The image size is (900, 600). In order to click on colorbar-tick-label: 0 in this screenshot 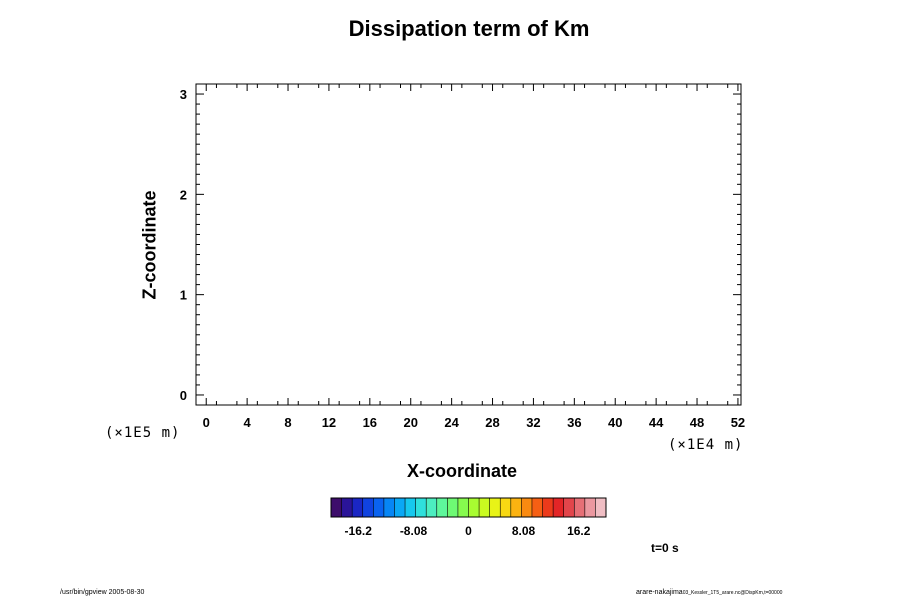, I will do `click(468, 531)`.